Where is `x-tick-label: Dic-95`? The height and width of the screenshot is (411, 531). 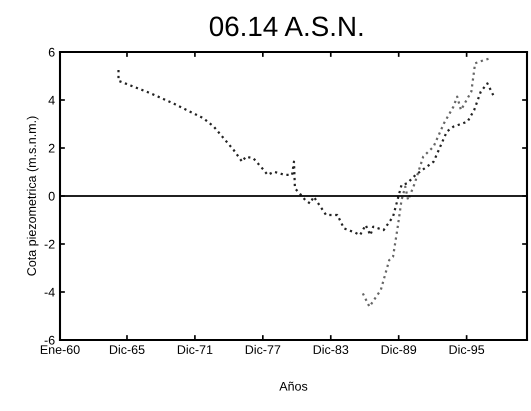 x-tick-label: Dic-95 is located at coordinates (467, 349).